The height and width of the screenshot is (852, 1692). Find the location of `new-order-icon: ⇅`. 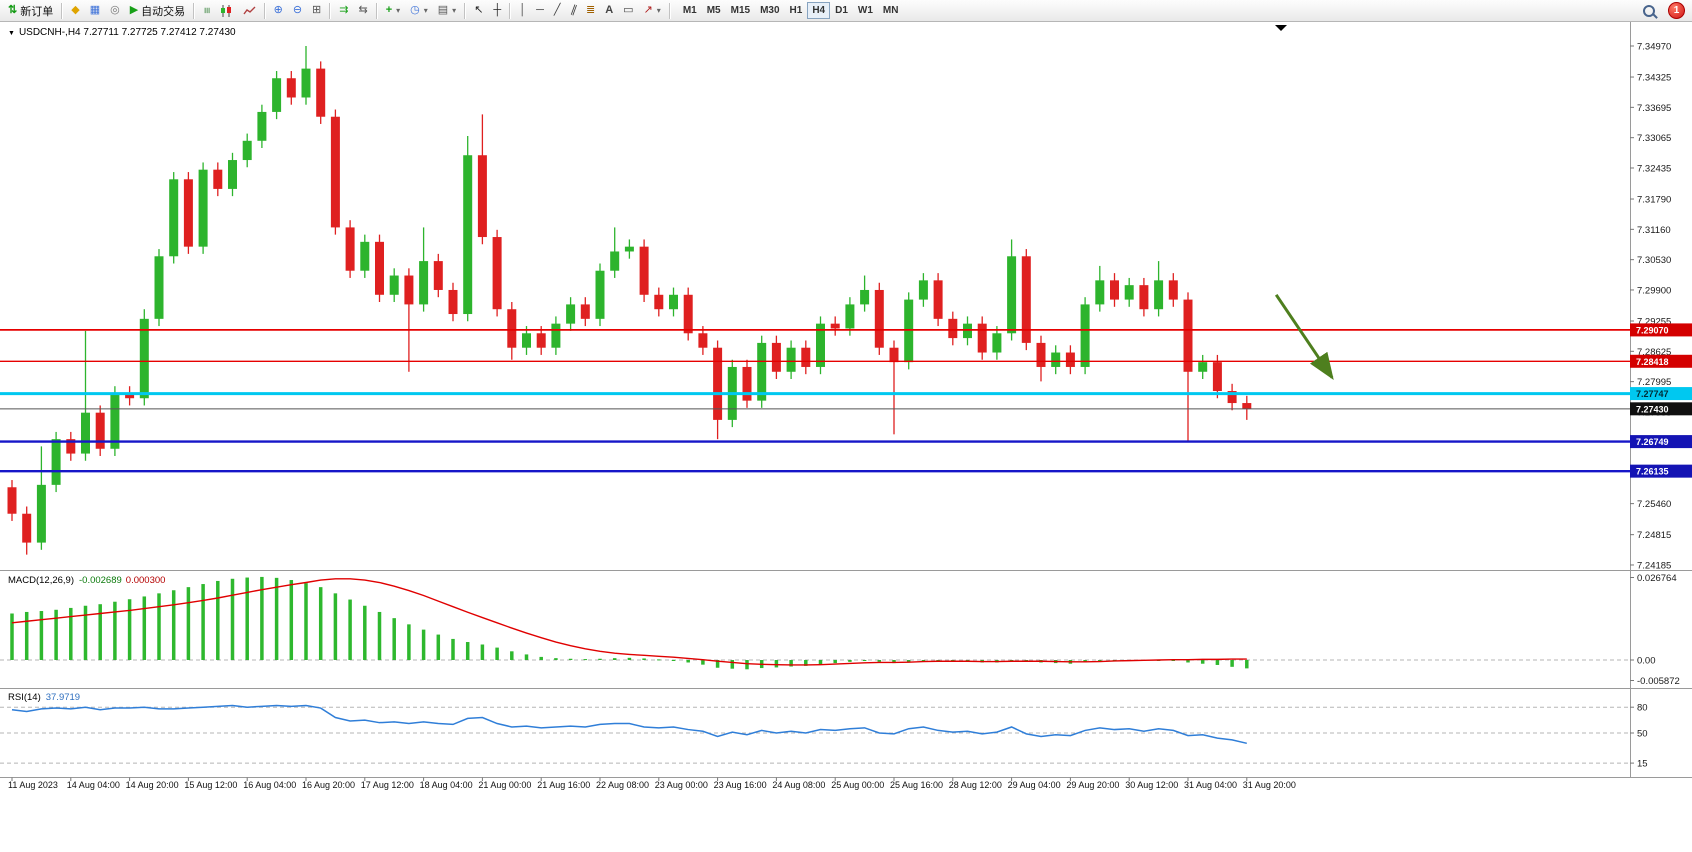

new-order-icon: ⇅ is located at coordinates (13, 10).